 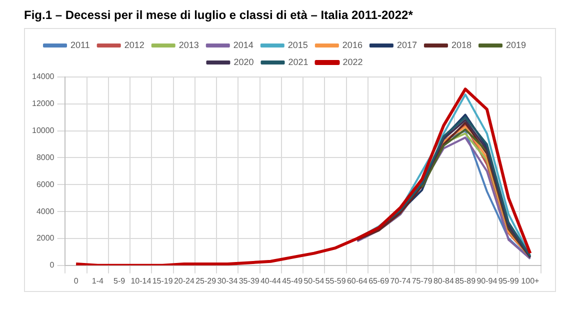 What do you see at coordinates (352, 45) in the screenshot?
I see `legend-label: 2016` at bounding box center [352, 45].